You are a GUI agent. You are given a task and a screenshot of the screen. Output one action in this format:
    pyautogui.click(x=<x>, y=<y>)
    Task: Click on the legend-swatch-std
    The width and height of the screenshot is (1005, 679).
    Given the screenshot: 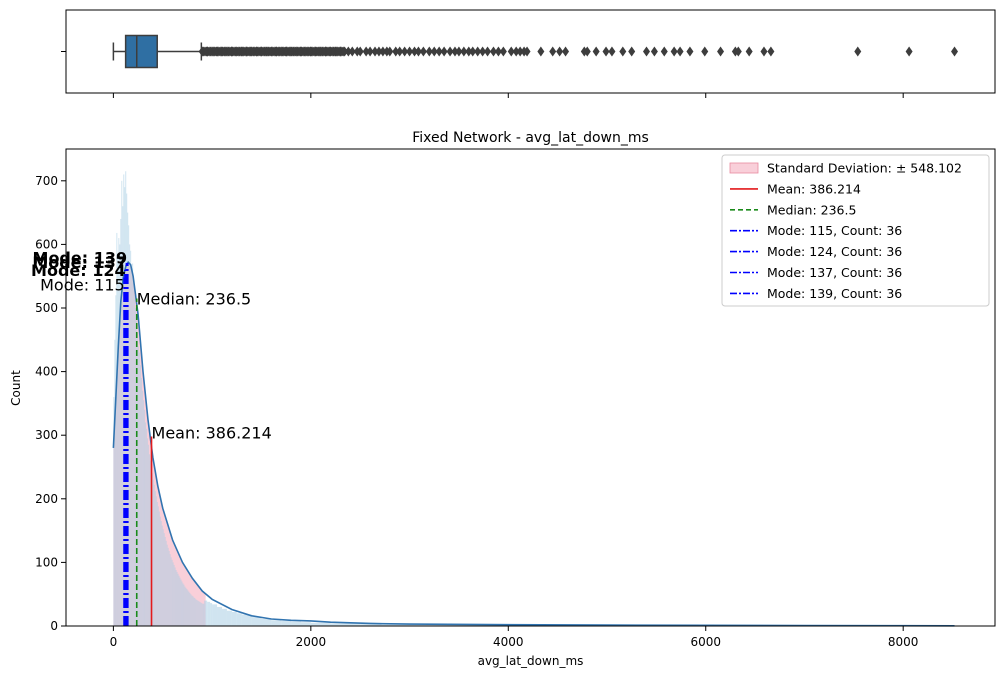 What is the action you would take?
    pyautogui.click(x=744, y=168)
    